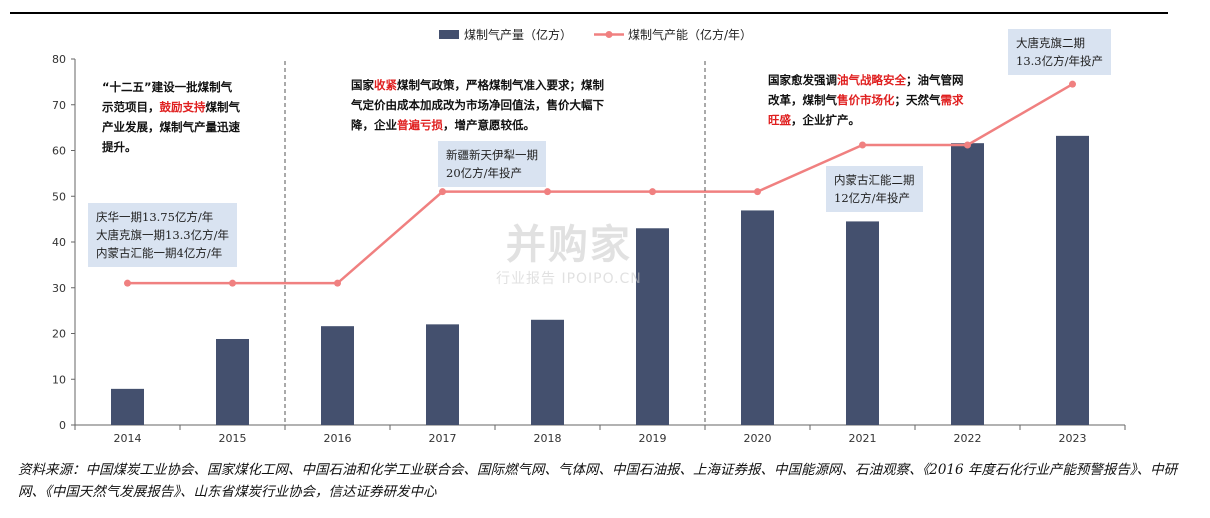  I want to click on y-tick-label: 10, so click(59, 379).